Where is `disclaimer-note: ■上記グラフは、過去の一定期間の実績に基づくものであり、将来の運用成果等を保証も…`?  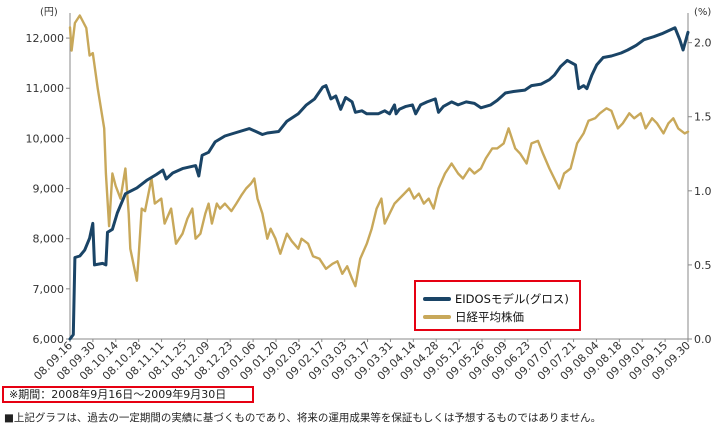
disclaimer-note: ■上記グラフは、過去の一定期間の実績に基づくものであり、将来の運用成果等を保証も… is located at coordinates (303, 418).